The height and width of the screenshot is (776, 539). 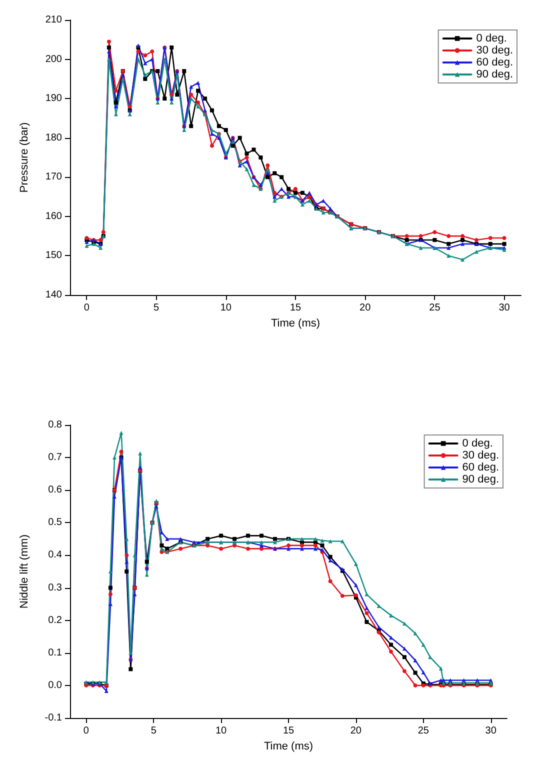 I want to click on y-tick-label: 0.2, so click(x=55, y=620).